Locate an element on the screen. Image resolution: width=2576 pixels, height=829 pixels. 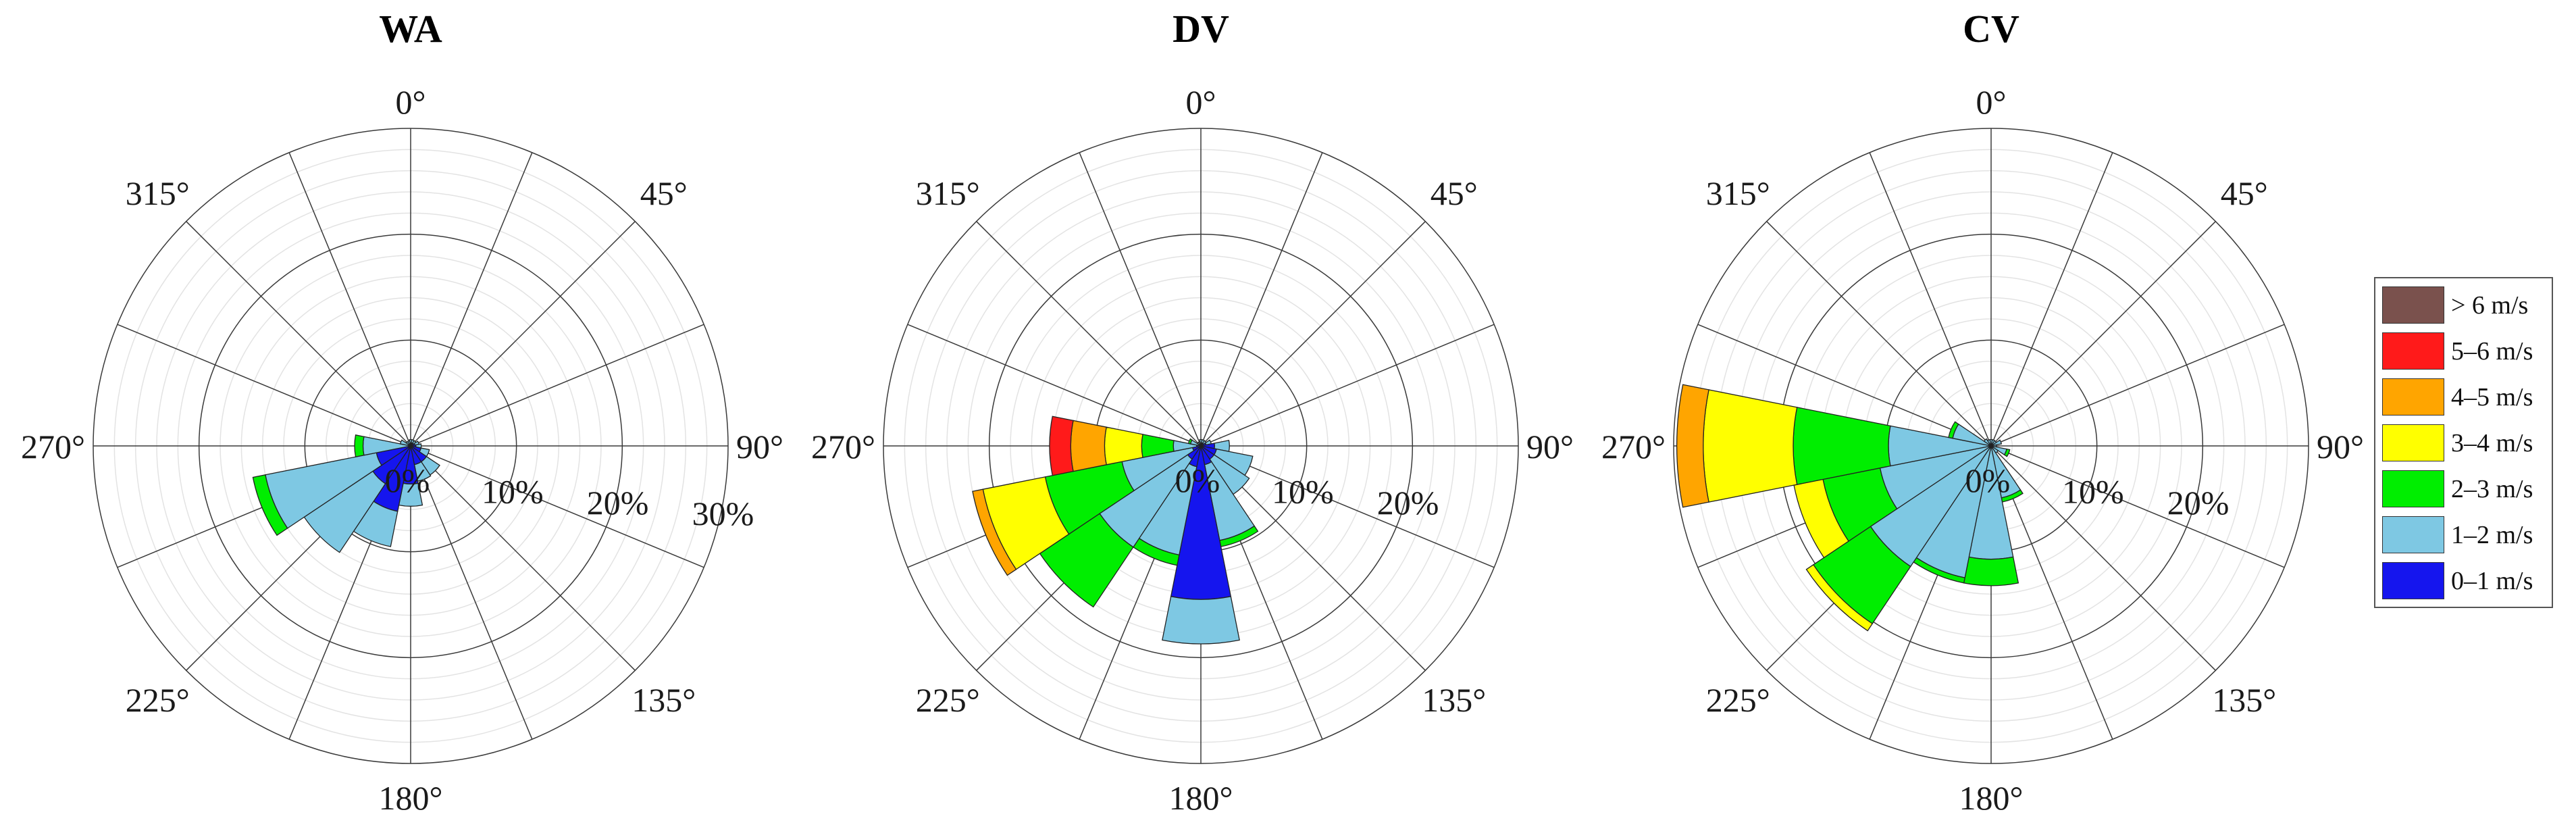
legend-item-5-6: 5–6 m/s is located at coordinates (2463, 351).